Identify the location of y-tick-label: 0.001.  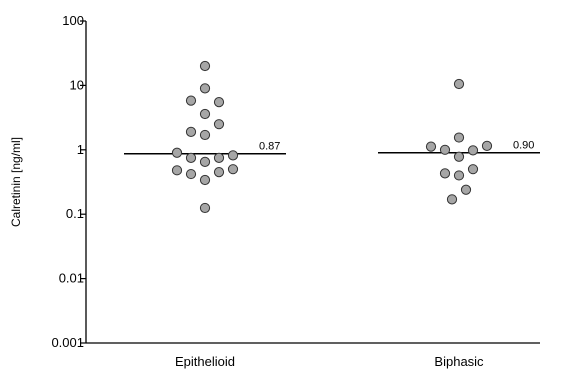
(67, 342).